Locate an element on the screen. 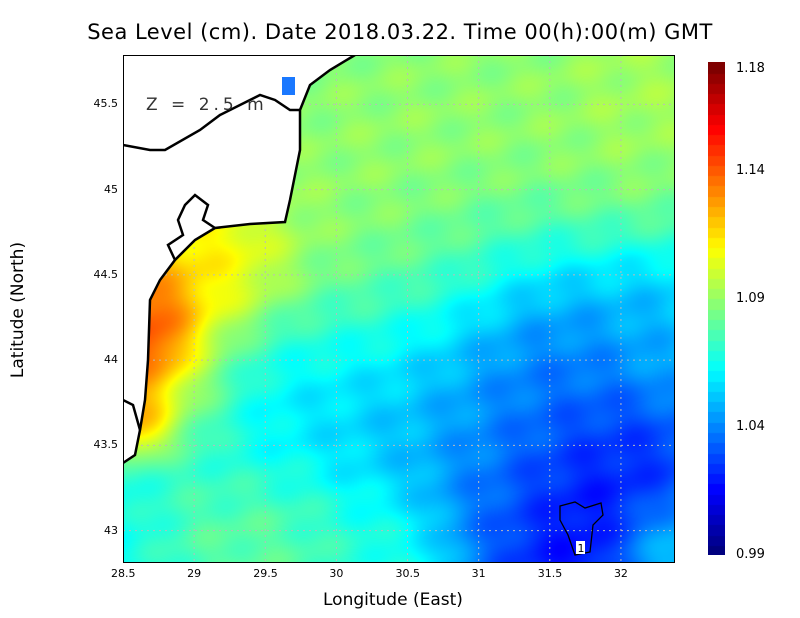 This screenshot has width=800, height=618. inland-shoreline is located at coordinates (211, 122).